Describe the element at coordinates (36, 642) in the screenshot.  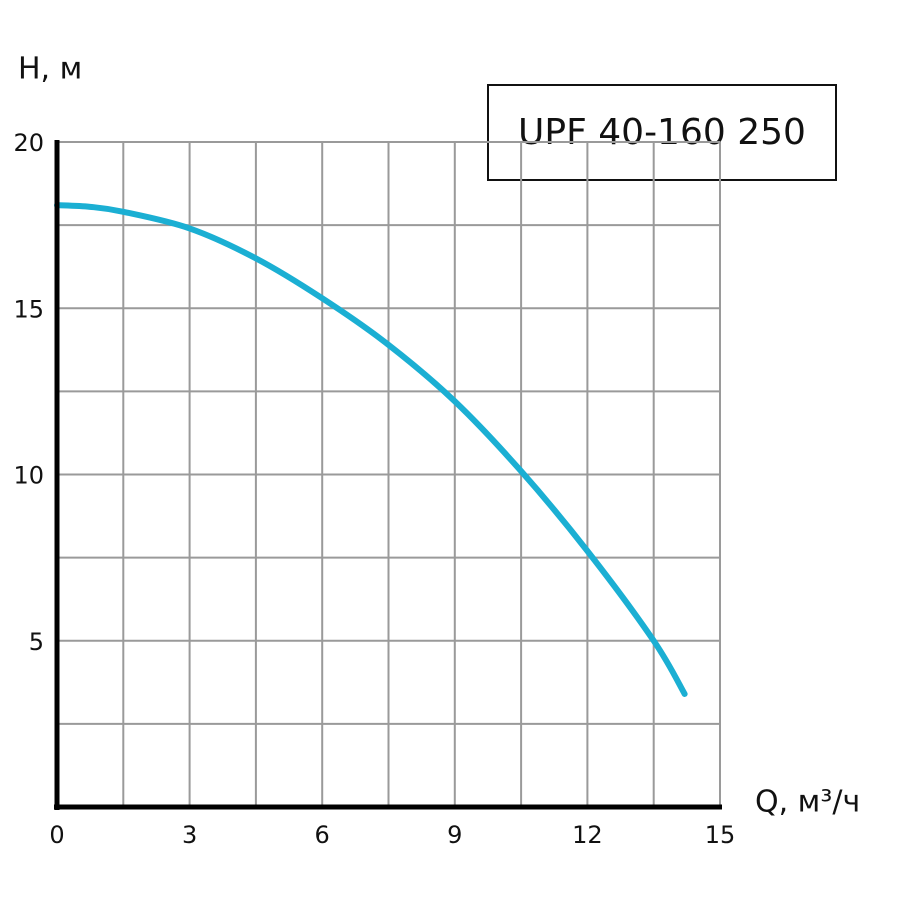
I see `y-tick-label: 5` at that location.